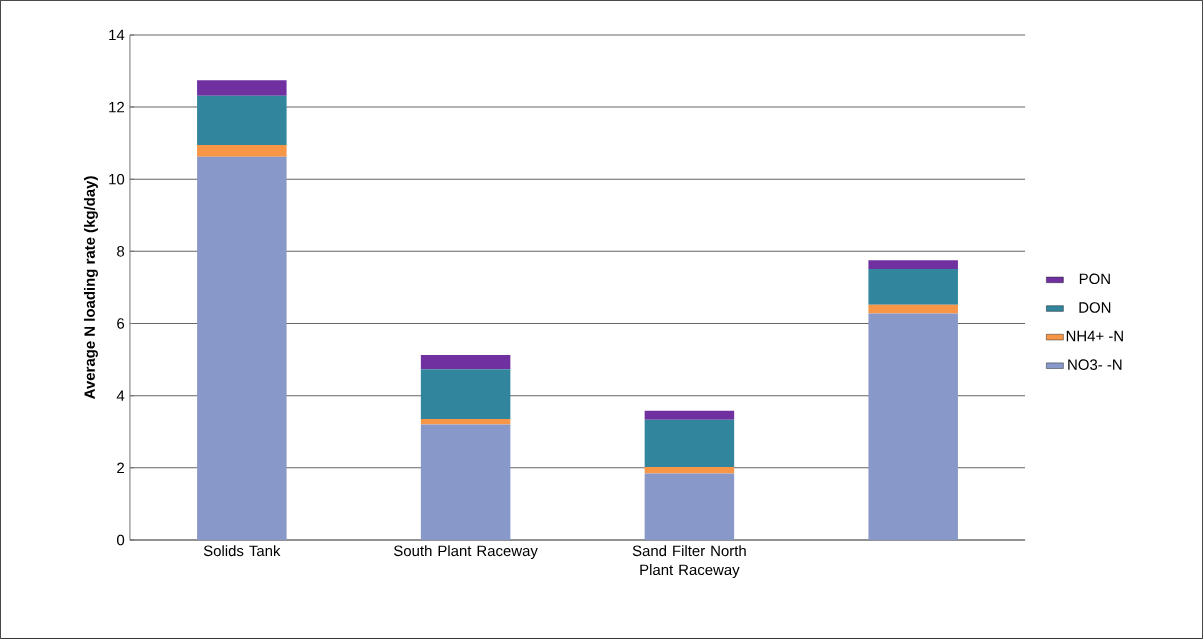  What do you see at coordinates (90, 287) in the screenshot?
I see `y-axis-title: Average N loading rate (kg/day)` at bounding box center [90, 287].